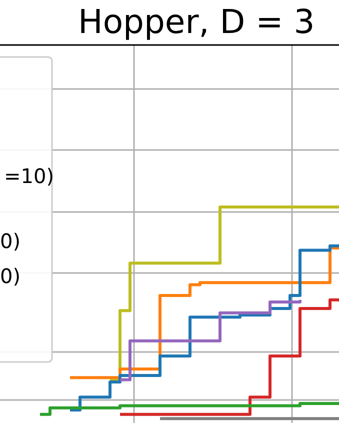 The image size is (339, 423). What do you see at coordinates (29, 176) in the screenshot?
I see `text: =10)` at bounding box center [29, 176].